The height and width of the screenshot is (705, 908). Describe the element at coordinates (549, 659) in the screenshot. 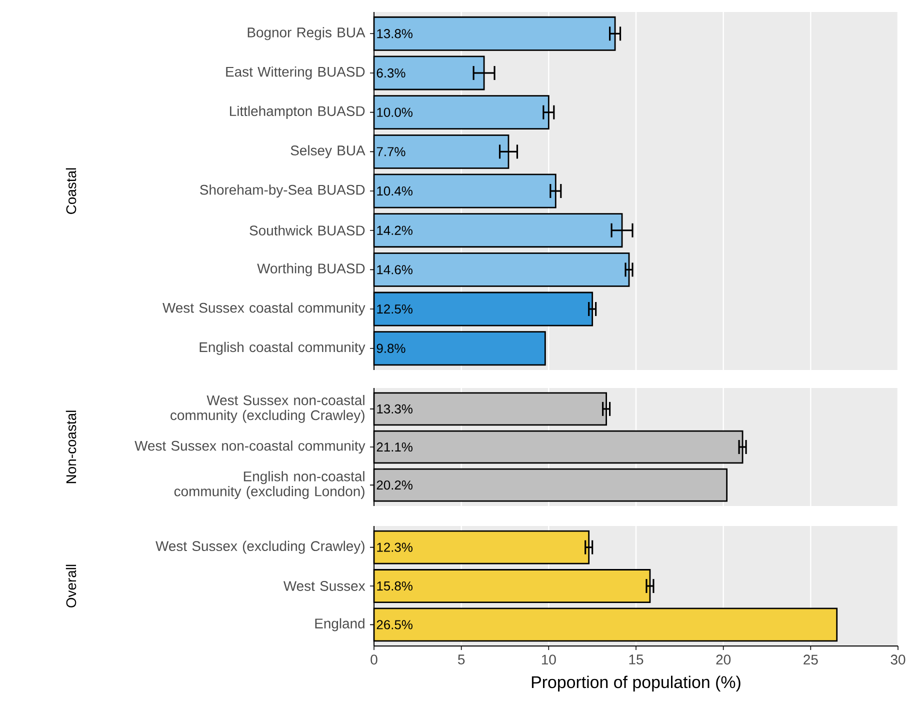

I see `x-tick-label: 10` at that location.